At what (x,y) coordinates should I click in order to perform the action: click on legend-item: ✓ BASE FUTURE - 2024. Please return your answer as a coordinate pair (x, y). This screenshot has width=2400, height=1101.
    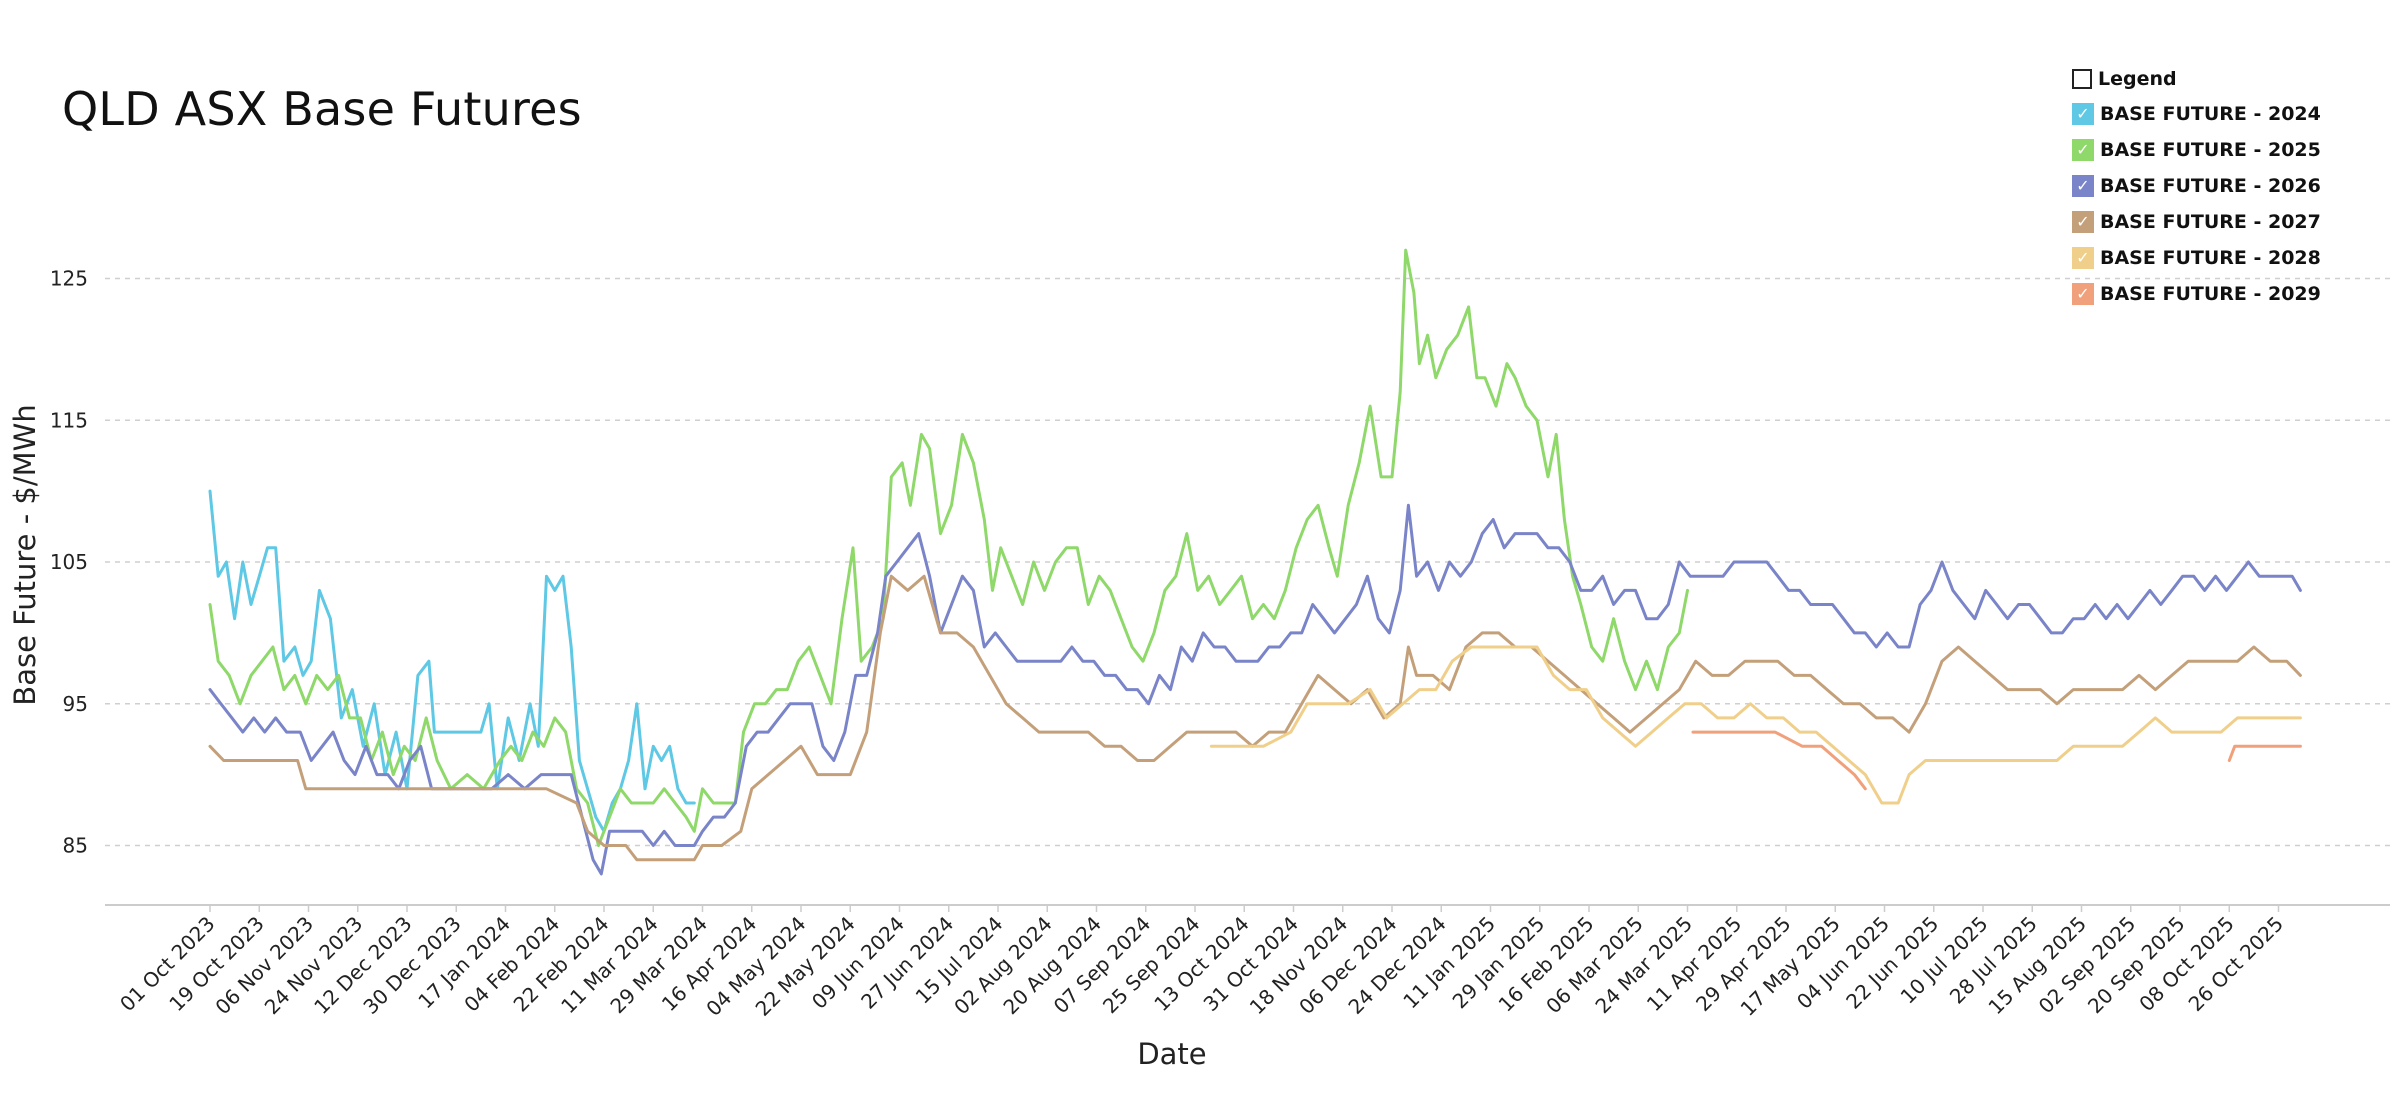
    Looking at the image, I should click on (2196, 114).